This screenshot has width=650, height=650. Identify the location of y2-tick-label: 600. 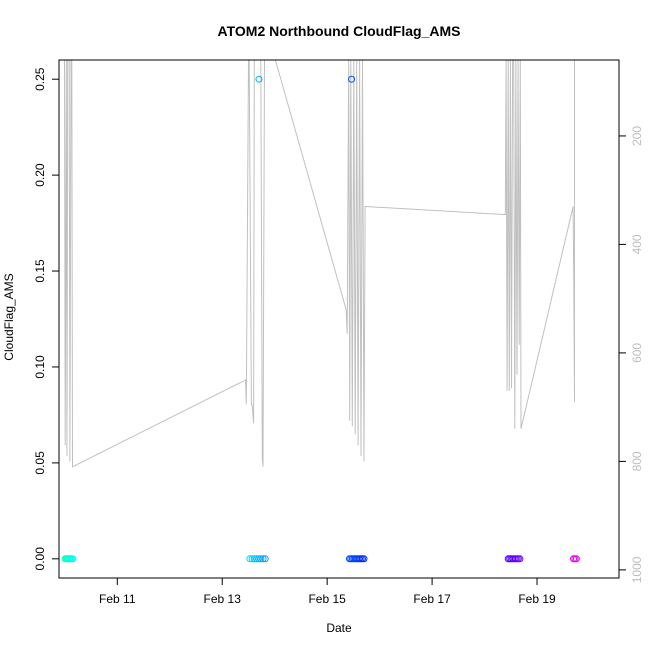
(637, 353).